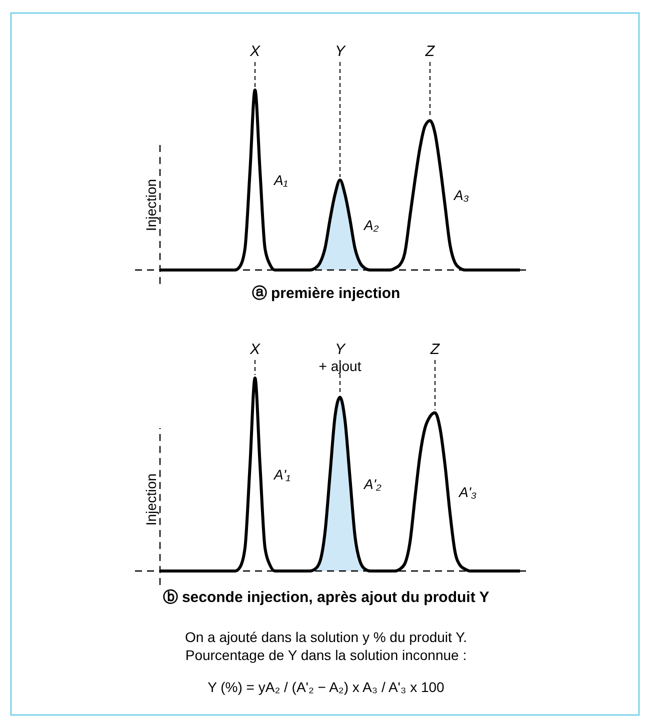  I want to click on text: ⓑ seconde injection, après ajout du produit Y, so click(326, 597).